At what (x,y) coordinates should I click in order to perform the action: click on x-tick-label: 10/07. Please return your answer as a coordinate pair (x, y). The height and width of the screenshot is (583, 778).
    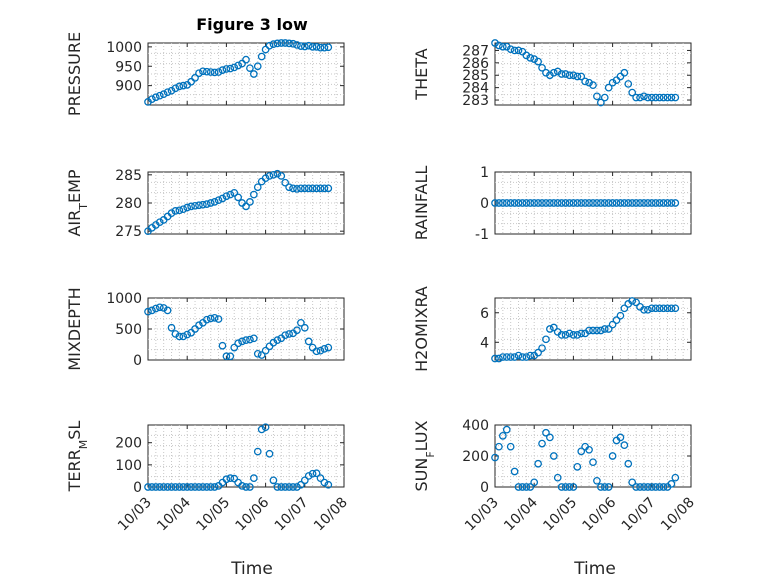
    Looking at the image, I should click on (292, 515).